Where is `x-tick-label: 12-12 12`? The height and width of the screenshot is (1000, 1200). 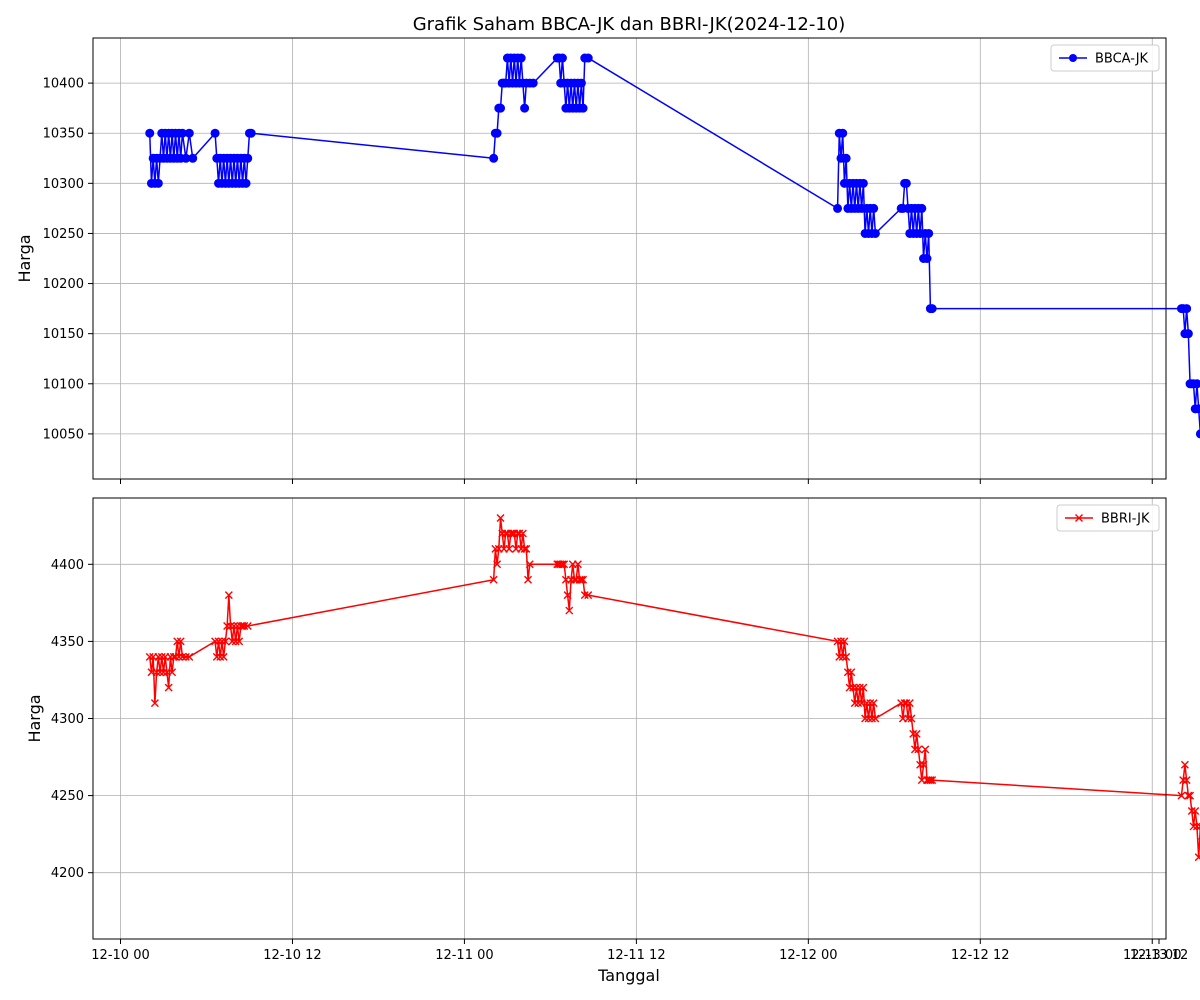
x-tick-label: 12-12 12 is located at coordinates (980, 955).